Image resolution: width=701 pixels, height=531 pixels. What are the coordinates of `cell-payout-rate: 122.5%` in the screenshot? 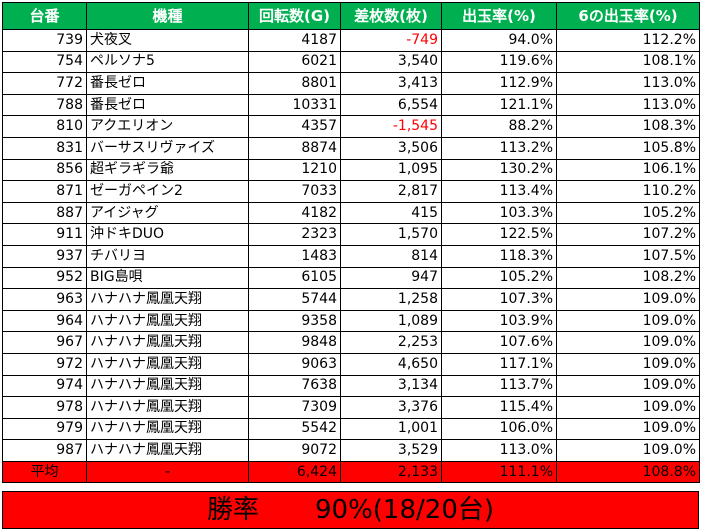 It's located at (499, 234).